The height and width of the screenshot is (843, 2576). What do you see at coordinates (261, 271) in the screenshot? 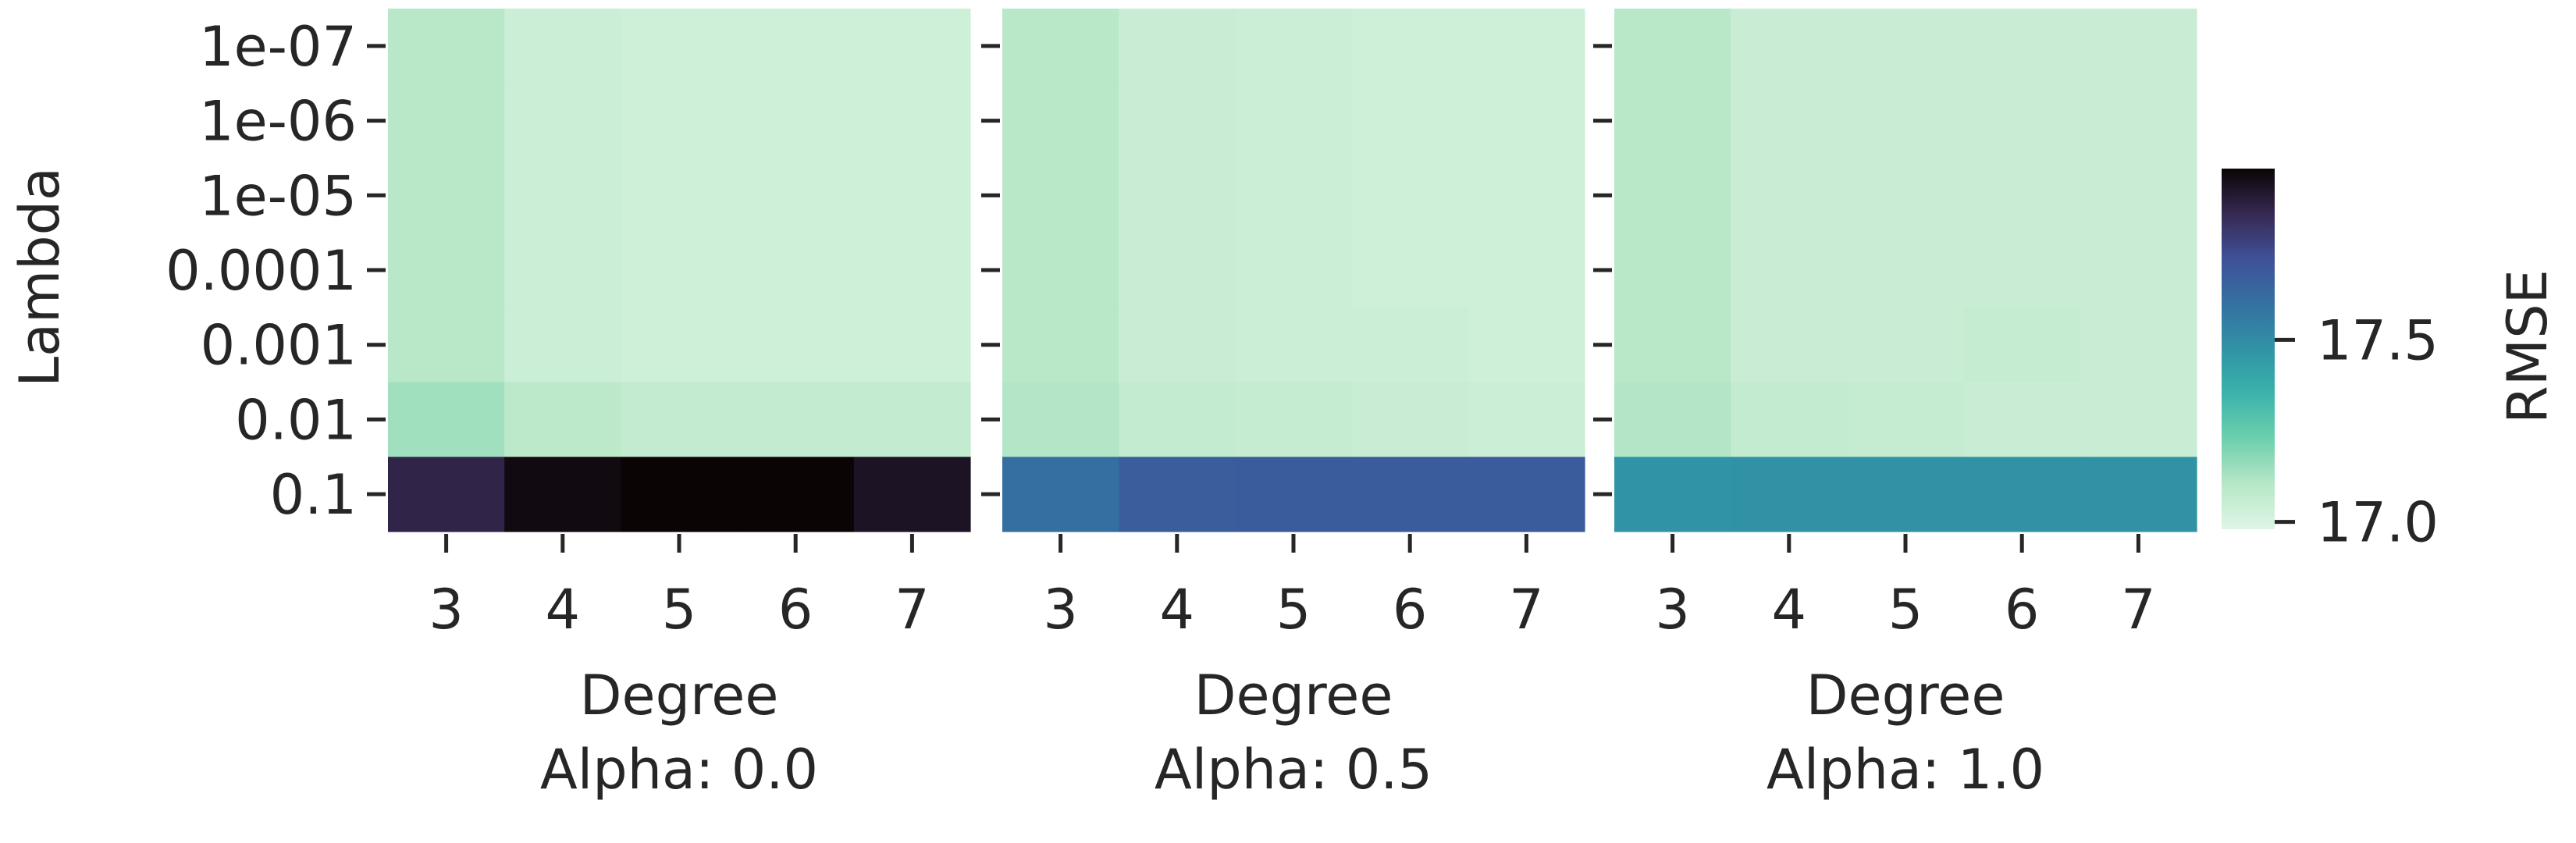
I see `y-tick-label: 0.0001` at bounding box center [261, 271].